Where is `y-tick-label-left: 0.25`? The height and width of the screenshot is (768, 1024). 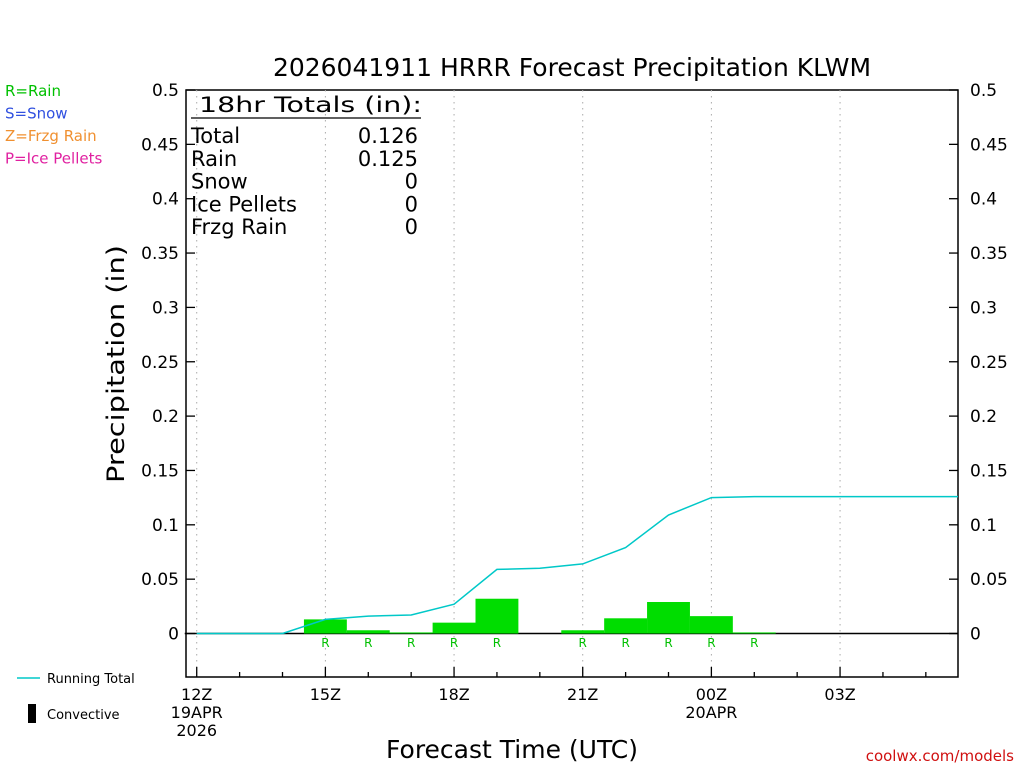 y-tick-label-left: 0.25 is located at coordinates (160, 363).